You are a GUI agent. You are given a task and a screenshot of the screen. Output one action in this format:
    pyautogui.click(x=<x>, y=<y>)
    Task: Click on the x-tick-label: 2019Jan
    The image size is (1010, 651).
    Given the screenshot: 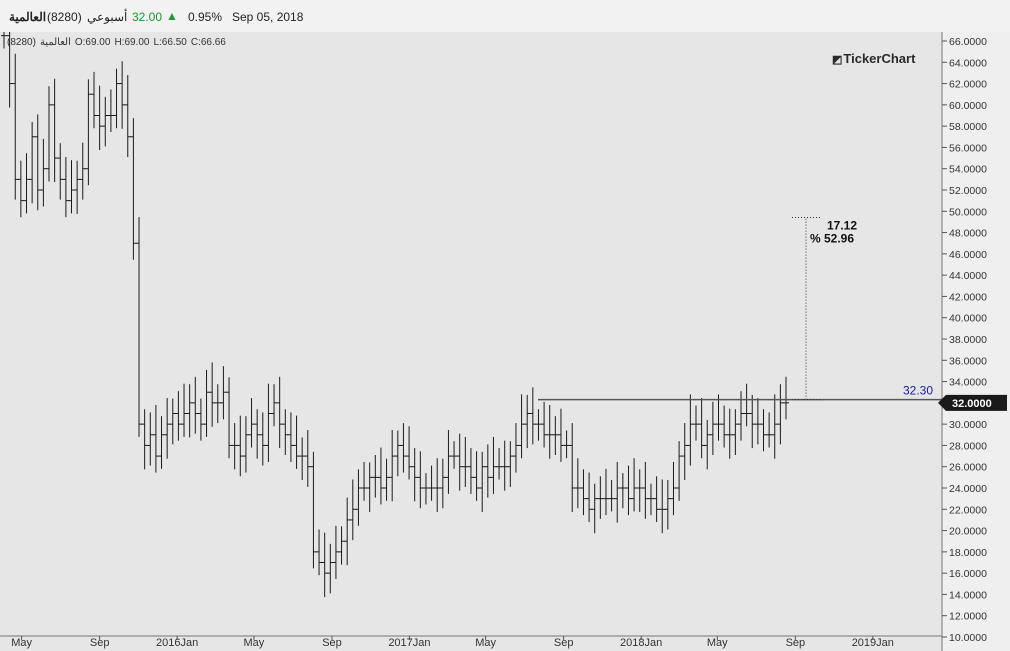 What is the action you would take?
    pyautogui.click(x=873, y=643)
    